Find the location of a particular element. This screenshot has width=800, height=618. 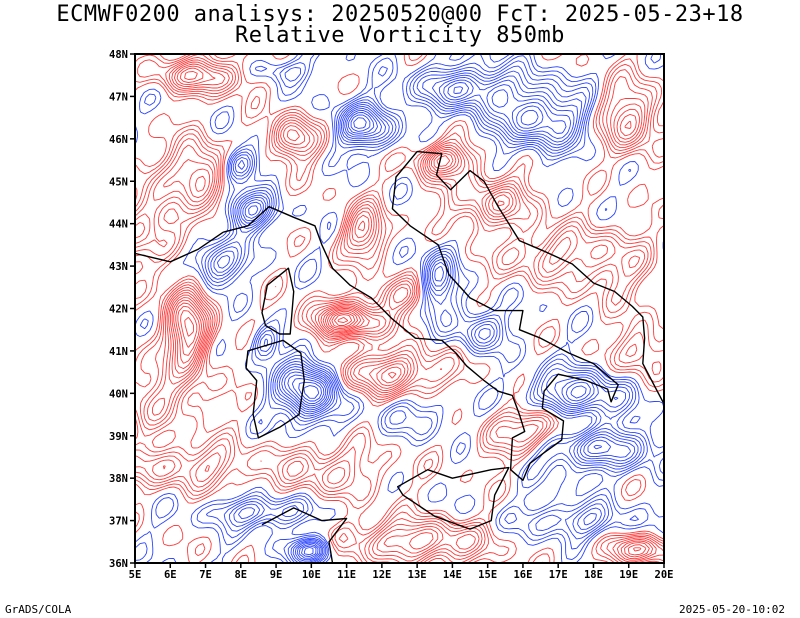

lon-tick-label: 19E is located at coordinates (628, 575).